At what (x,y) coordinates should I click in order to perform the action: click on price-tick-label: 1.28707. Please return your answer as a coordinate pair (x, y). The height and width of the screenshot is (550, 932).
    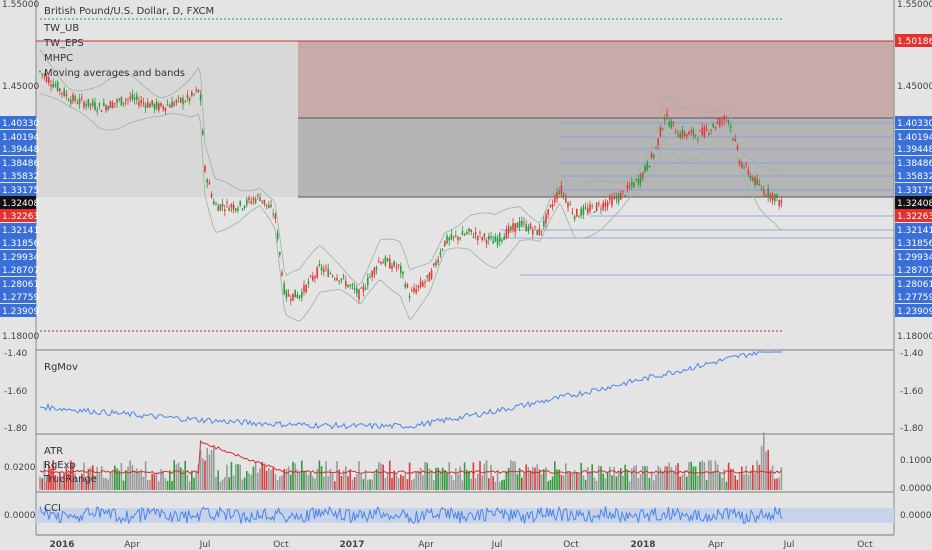
    Looking at the image, I should click on (914, 271).